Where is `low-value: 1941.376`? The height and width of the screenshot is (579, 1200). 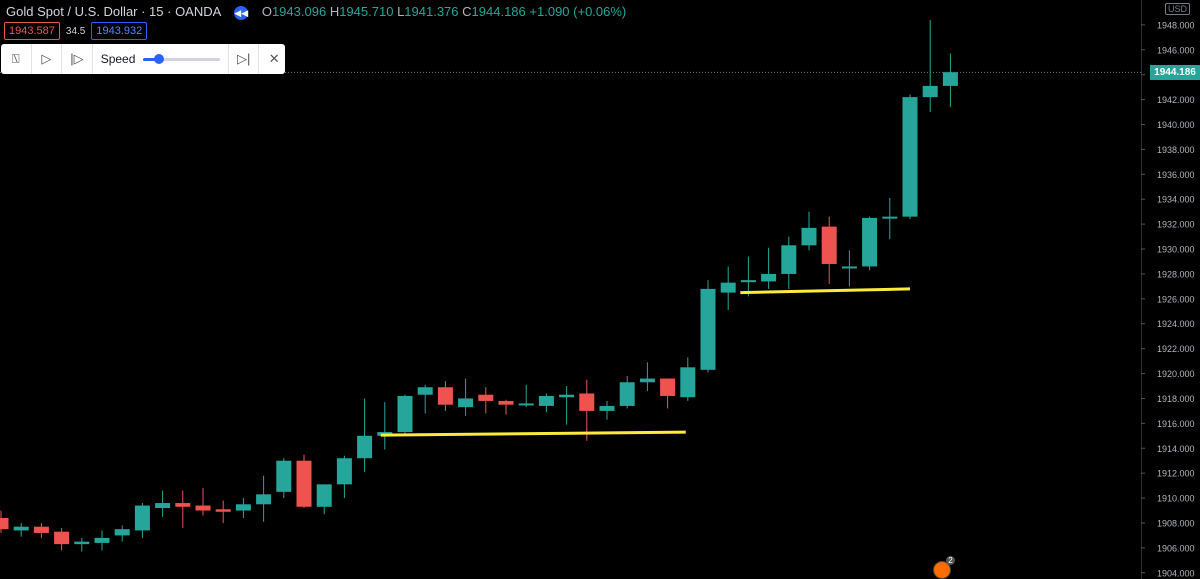
low-value: 1941.376 is located at coordinates (431, 11).